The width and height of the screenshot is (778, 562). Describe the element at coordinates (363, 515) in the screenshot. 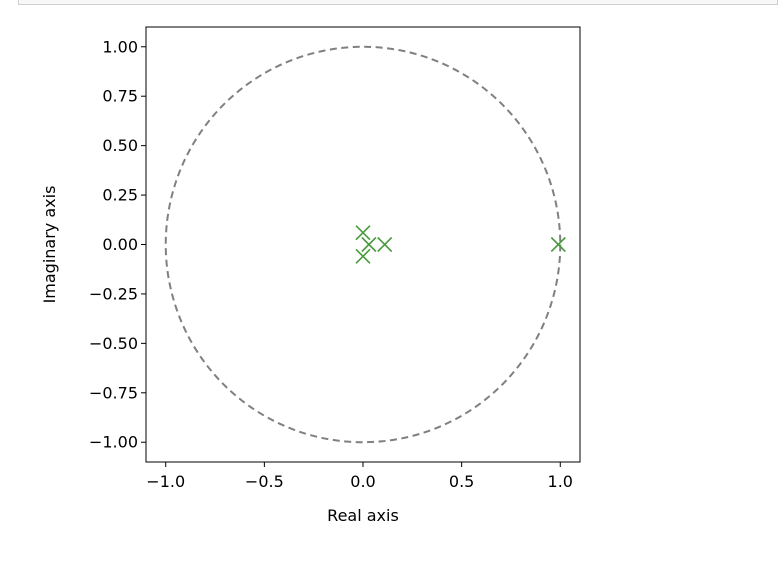

I see `x-axis-label: Real axis` at that location.